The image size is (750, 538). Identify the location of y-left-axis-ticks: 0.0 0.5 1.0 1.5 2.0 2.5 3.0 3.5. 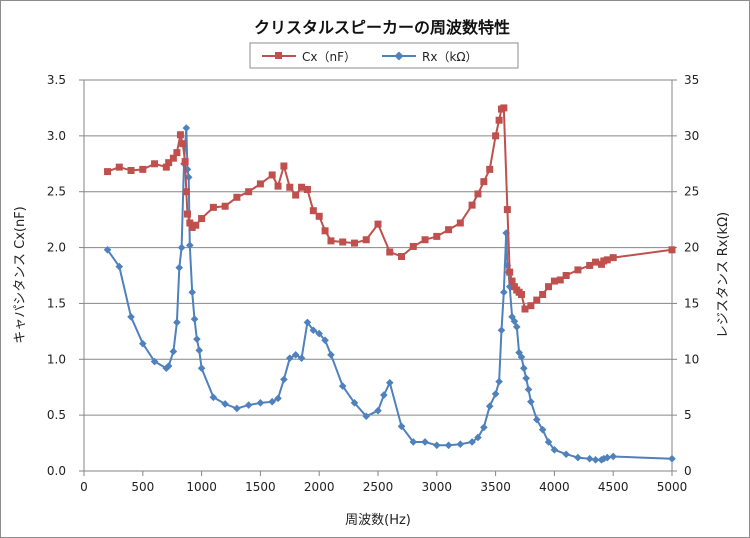
(65, 275).